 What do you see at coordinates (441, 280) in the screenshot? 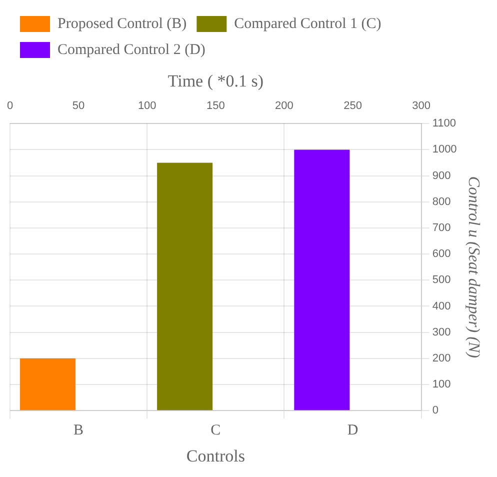
I see `y-tick-label: 500` at bounding box center [441, 280].